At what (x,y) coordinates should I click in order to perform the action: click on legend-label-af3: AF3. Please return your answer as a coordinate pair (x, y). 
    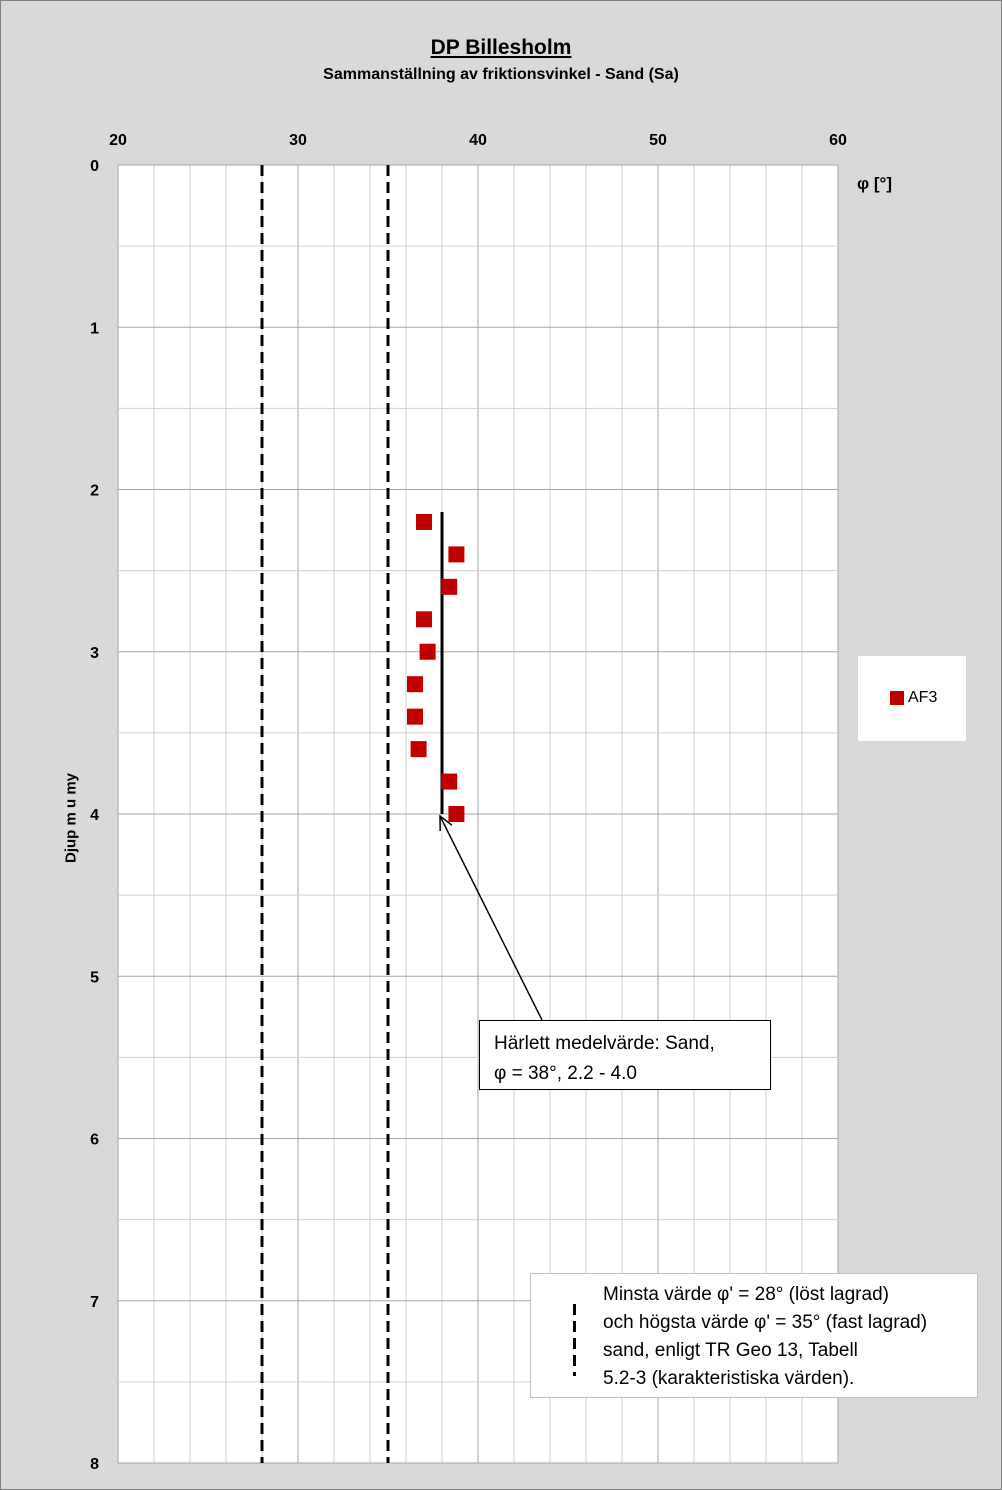
    Looking at the image, I should click on (923, 697).